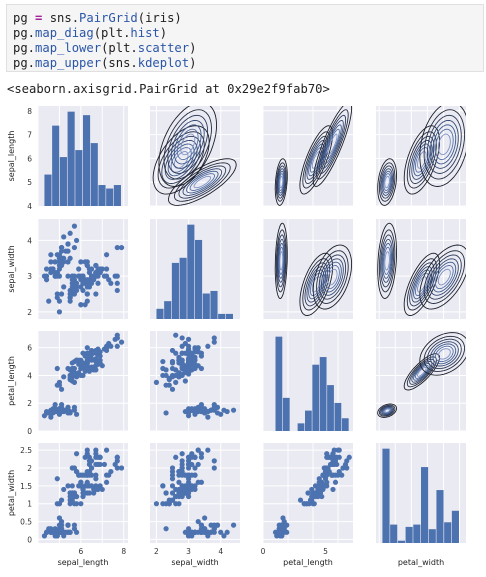 This screenshot has height=577, width=486. I want to click on code-token: map_lower, so click(68, 48).